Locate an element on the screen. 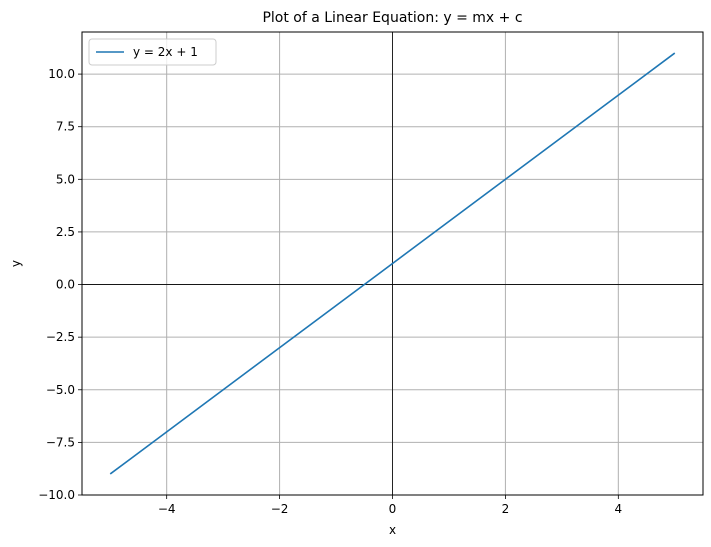 The height and width of the screenshot is (547, 711). y-tick-label: −5.0 is located at coordinates (60, 390).